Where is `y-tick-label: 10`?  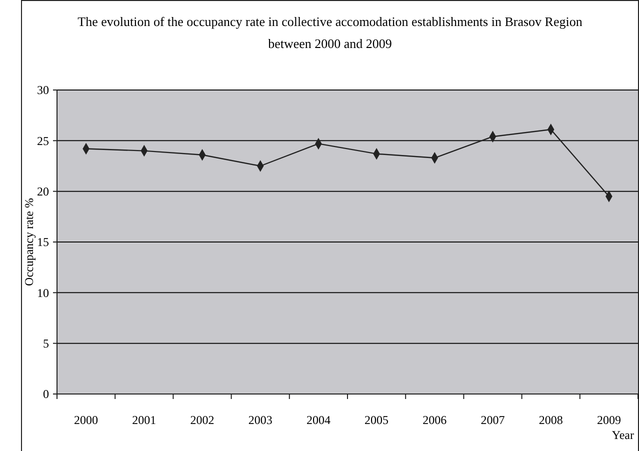
y-tick-label: 10 is located at coordinates (43, 293).